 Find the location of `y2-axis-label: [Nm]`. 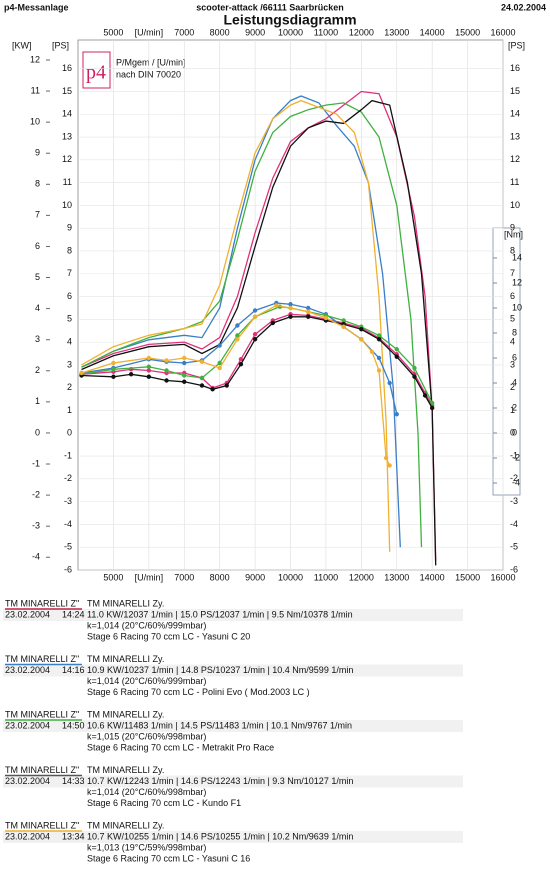

y2-axis-label: [Nm] is located at coordinates (513, 234).